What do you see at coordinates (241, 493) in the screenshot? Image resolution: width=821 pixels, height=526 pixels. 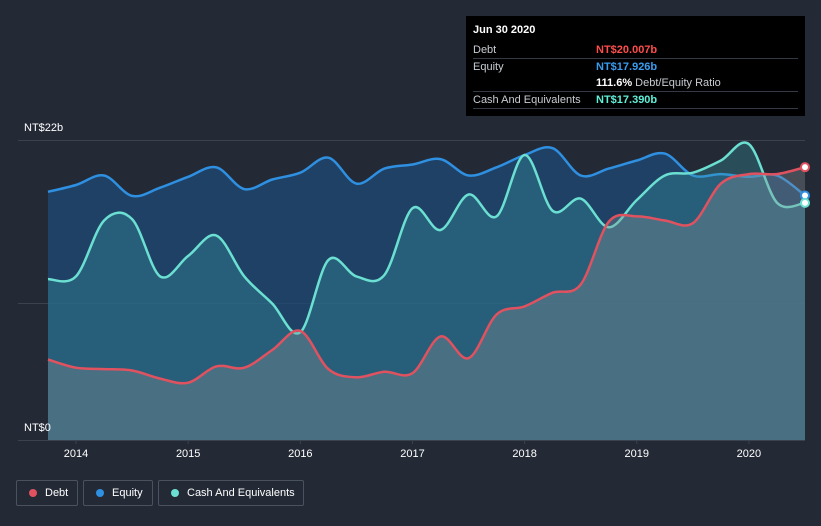 I see `legend-cash-label: Cash And Equivalents` at bounding box center [241, 493].